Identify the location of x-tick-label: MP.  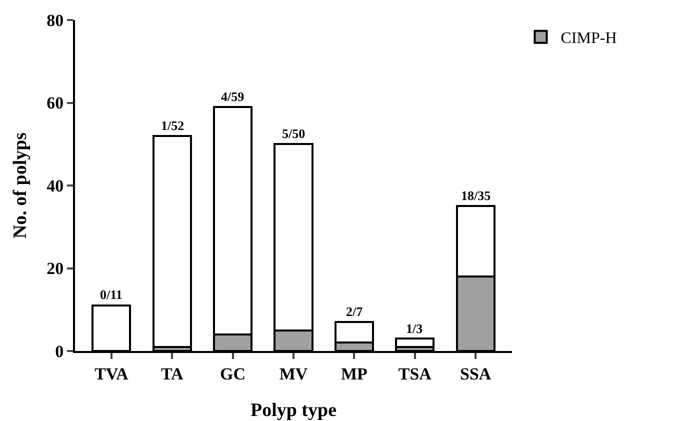
(354, 374).